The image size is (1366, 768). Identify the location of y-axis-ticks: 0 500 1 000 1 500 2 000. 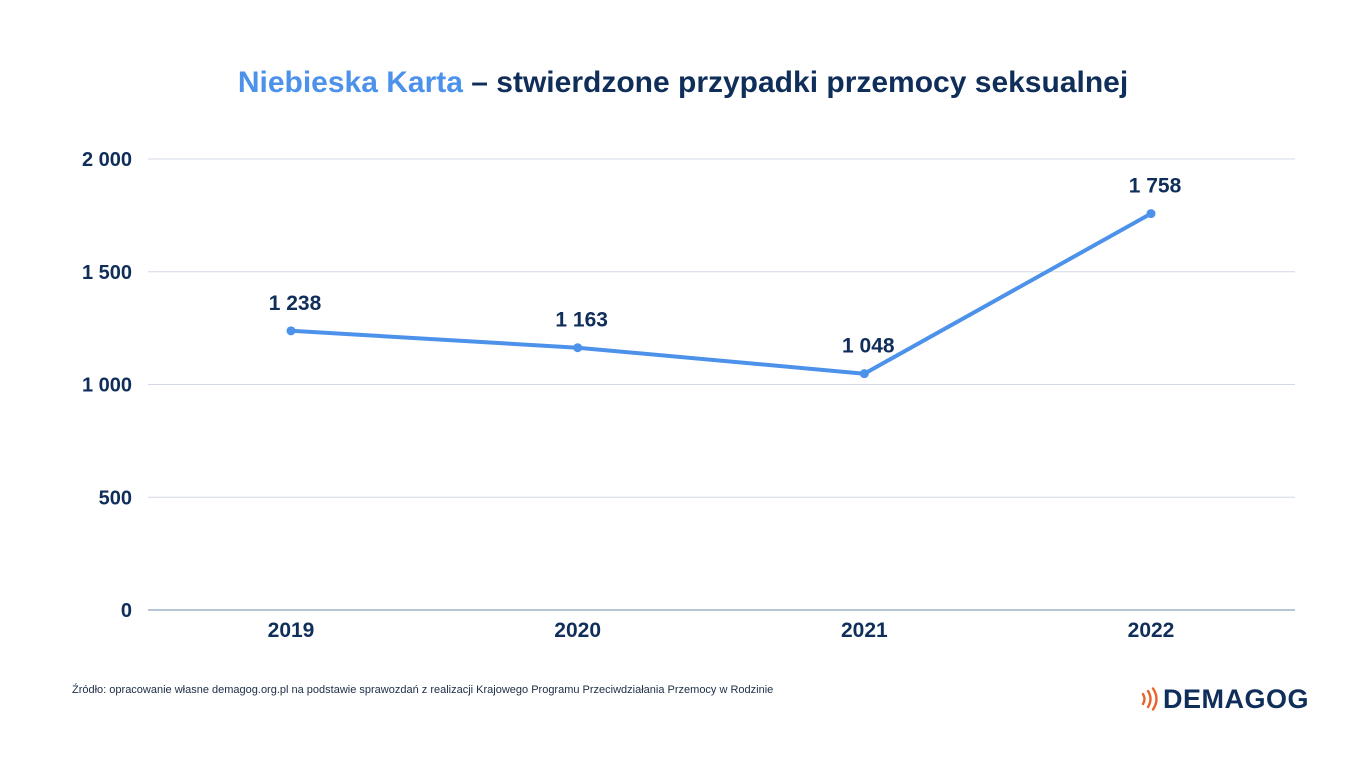
(107, 385).